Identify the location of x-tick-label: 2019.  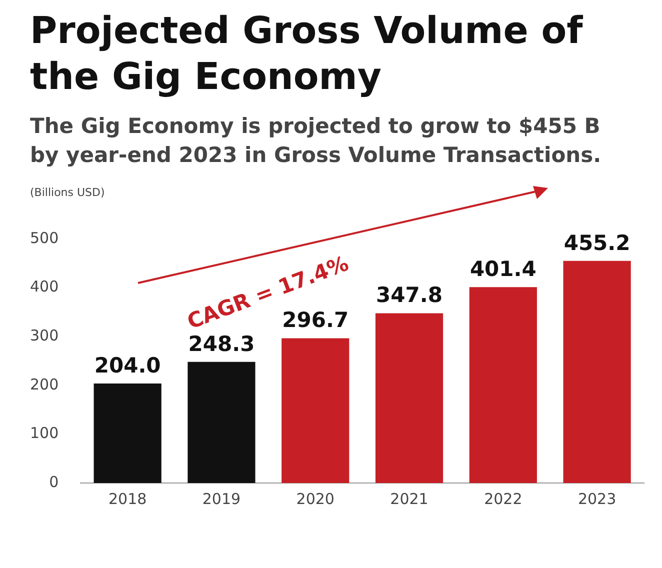
(221, 499).